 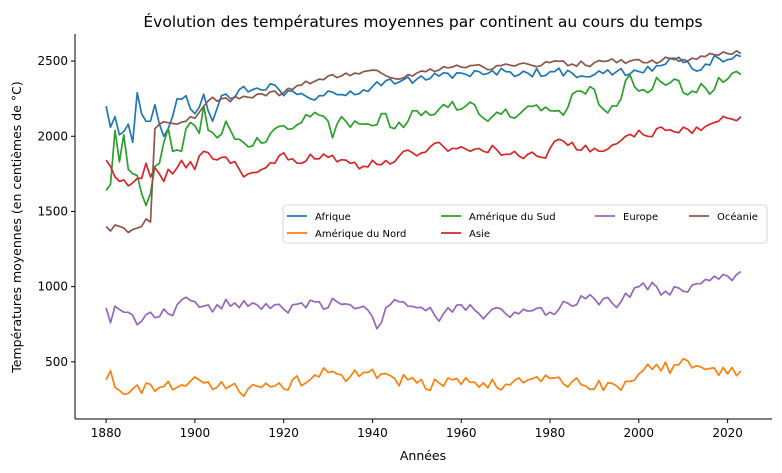 What do you see at coordinates (417, 429) in the screenshot?
I see `x-axis-ticks: 1880 1900 1920 1940 1960 1980 2000 2020` at bounding box center [417, 429].